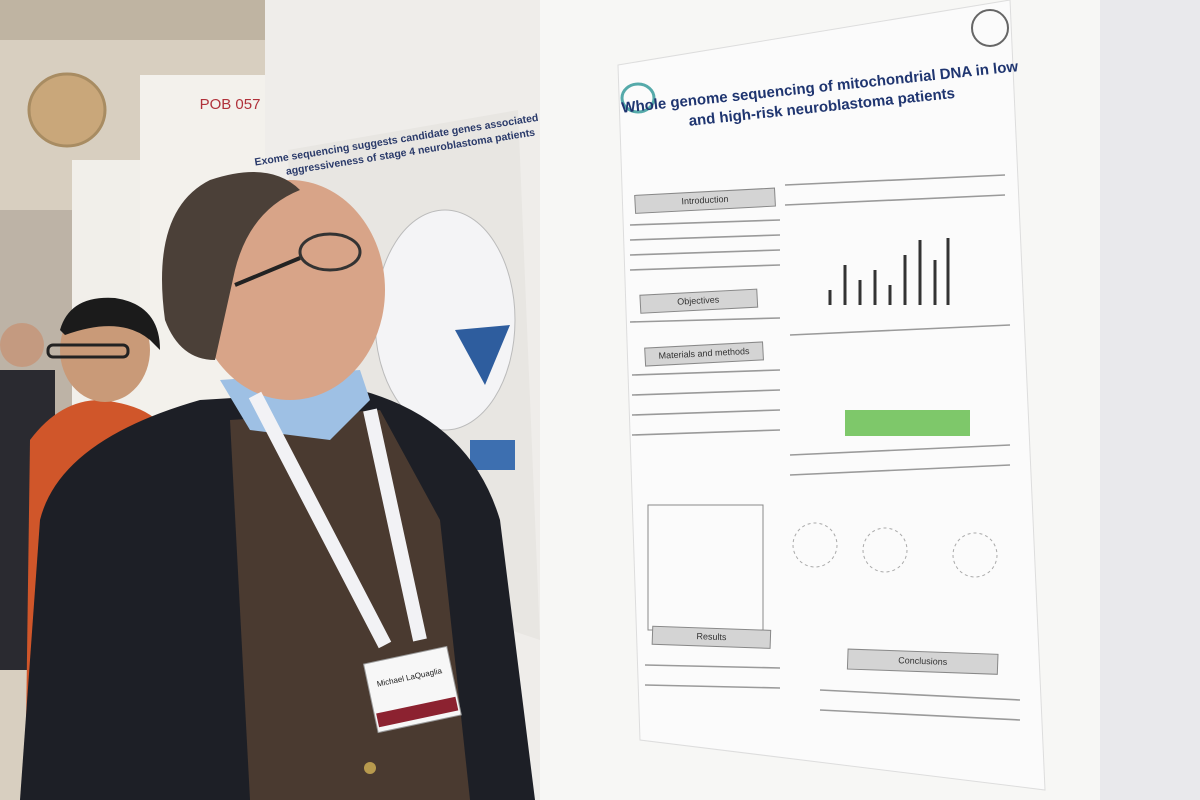 The height and width of the screenshot is (800, 1200). What do you see at coordinates (22, 345) in the screenshot?
I see `bystander-head` at bounding box center [22, 345].